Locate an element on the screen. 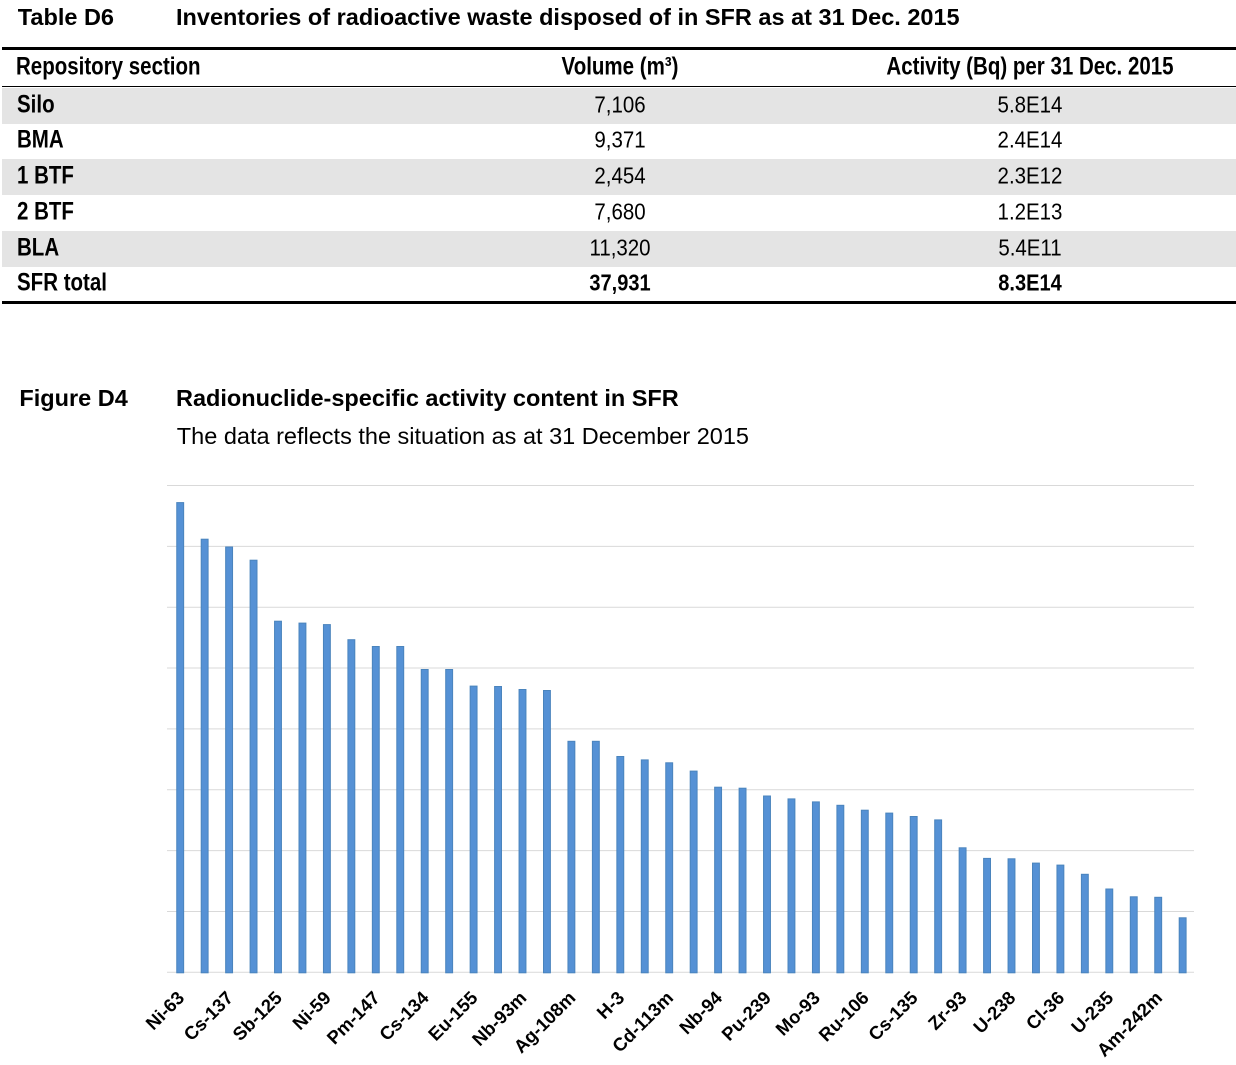 The image size is (1236, 1065). svg-text: Pu-239 is located at coordinates (746, 1016).